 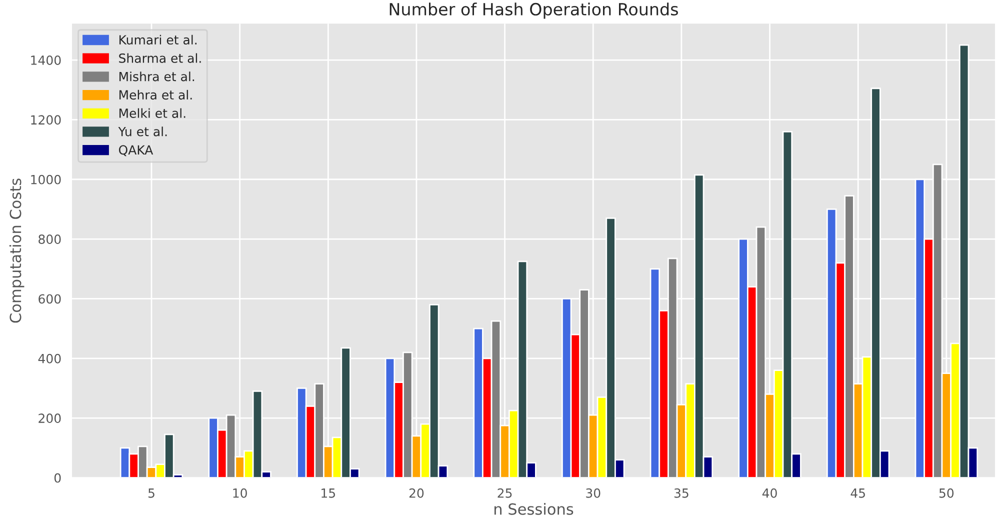 What do you see at coordinates (593, 493) in the screenshot?
I see `x-tick-label: 30` at bounding box center [593, 493].